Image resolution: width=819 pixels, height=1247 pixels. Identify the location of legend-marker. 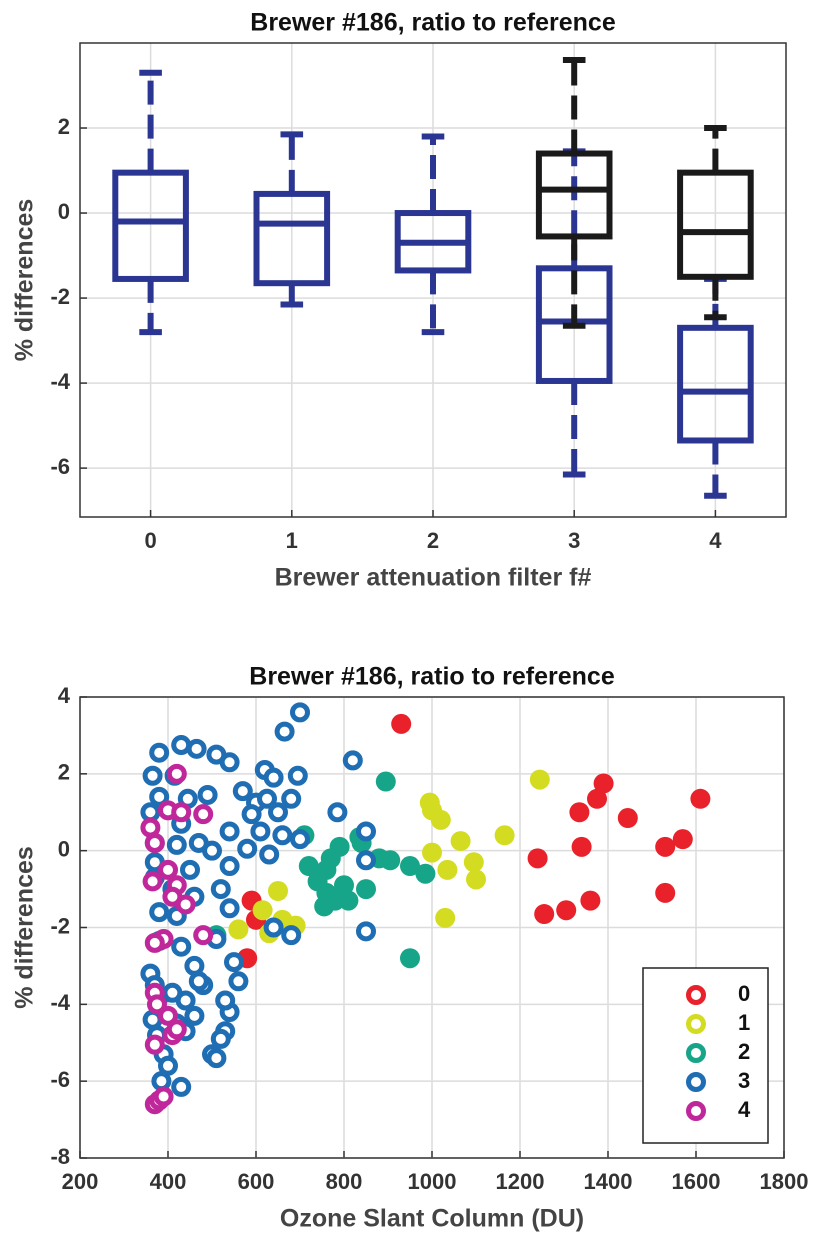
(696, 1082).